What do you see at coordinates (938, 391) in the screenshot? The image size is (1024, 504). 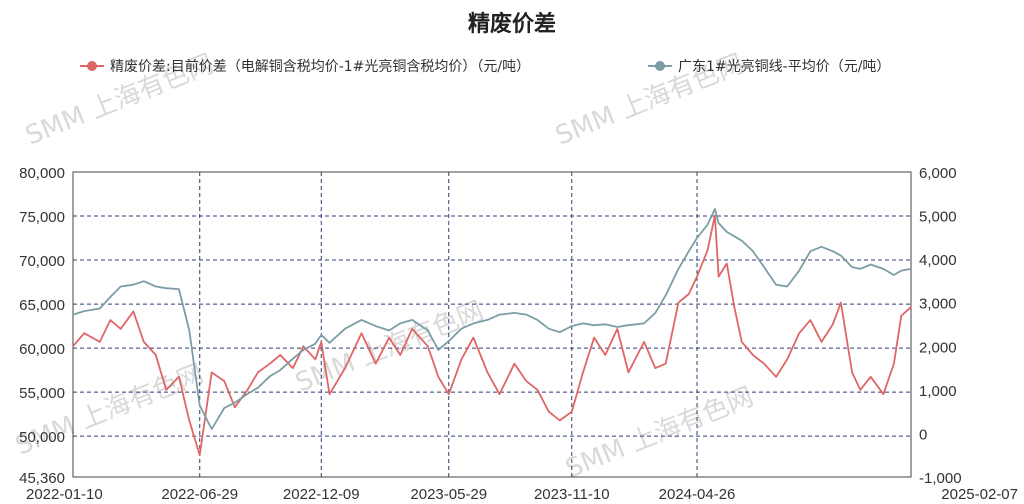 I see `right-tick-label: 1,000` at bounding box center [938, 391].